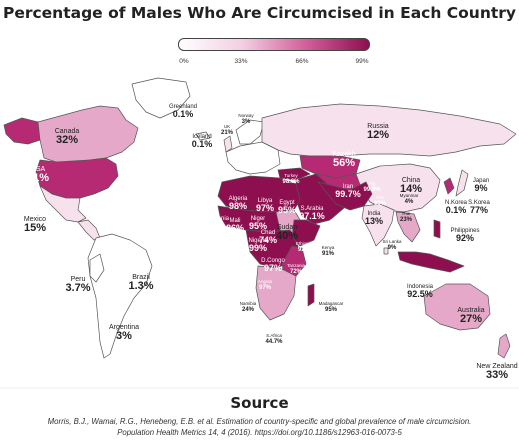 The height and width of the screenshot is (444, 519). What do you see at coordinates (291, 179) in the screenshot?
I see `label-turkey: Turkey 98.6%` at bounding box center [291, 179].